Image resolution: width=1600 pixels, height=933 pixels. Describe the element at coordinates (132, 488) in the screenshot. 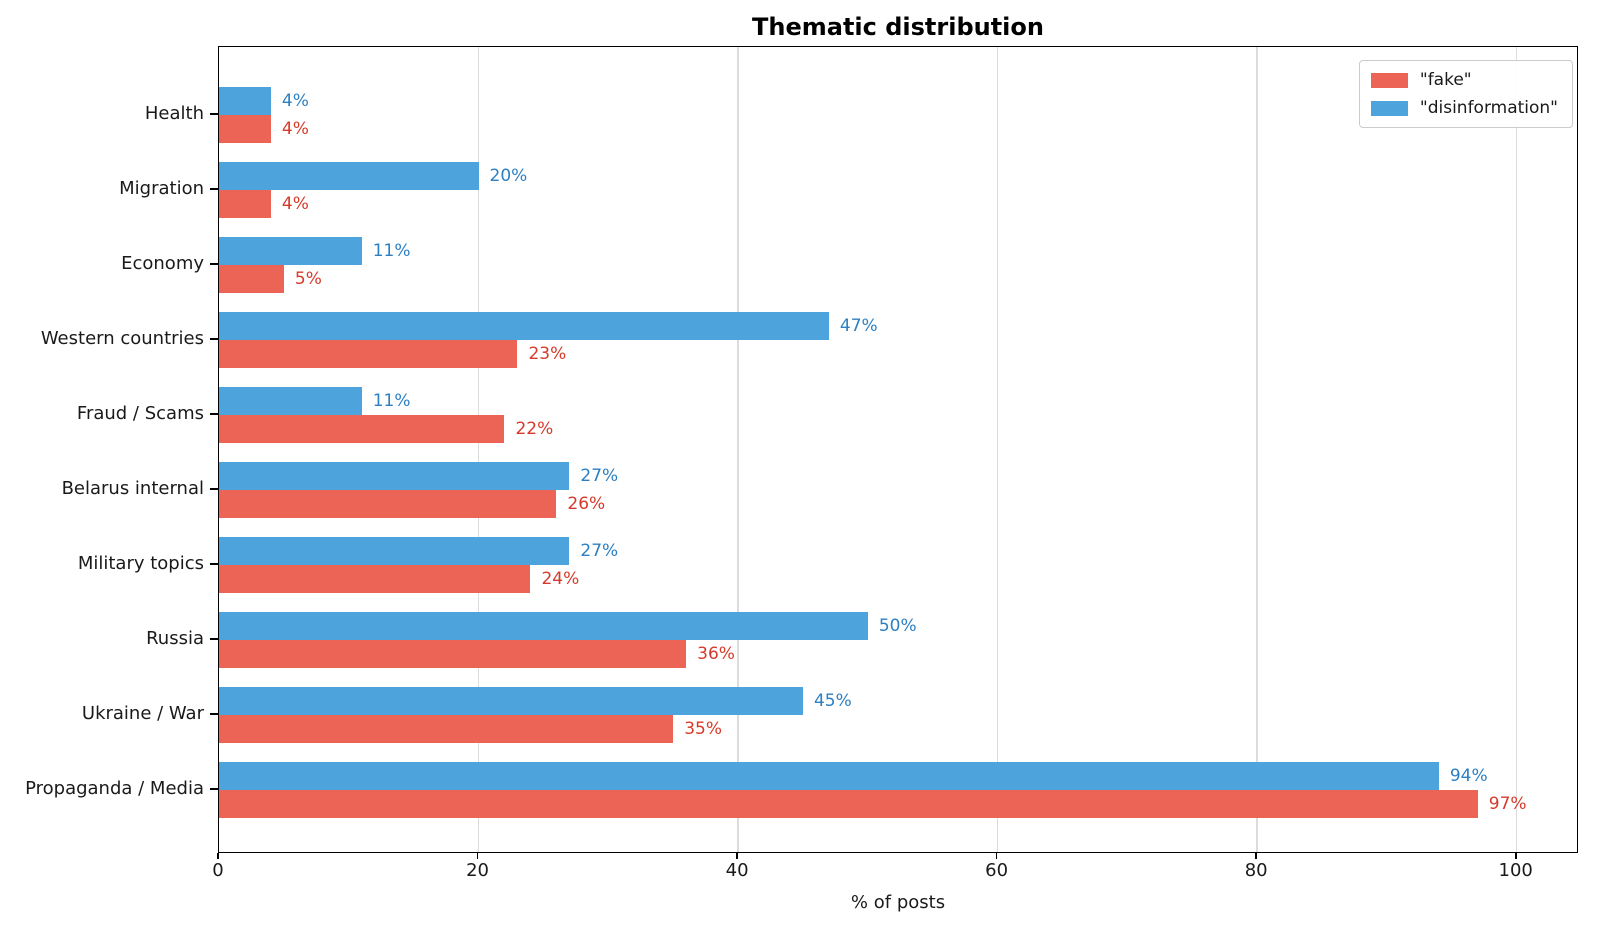

I see `y-tick-label: Belarus internal` at that location.